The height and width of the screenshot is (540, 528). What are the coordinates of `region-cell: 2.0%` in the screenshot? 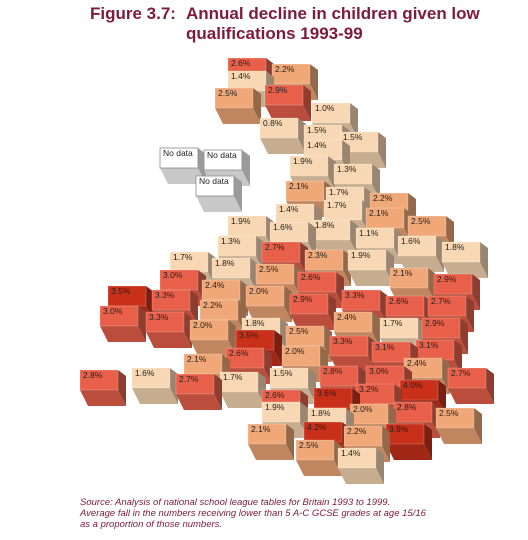 It's located at (268, 303).